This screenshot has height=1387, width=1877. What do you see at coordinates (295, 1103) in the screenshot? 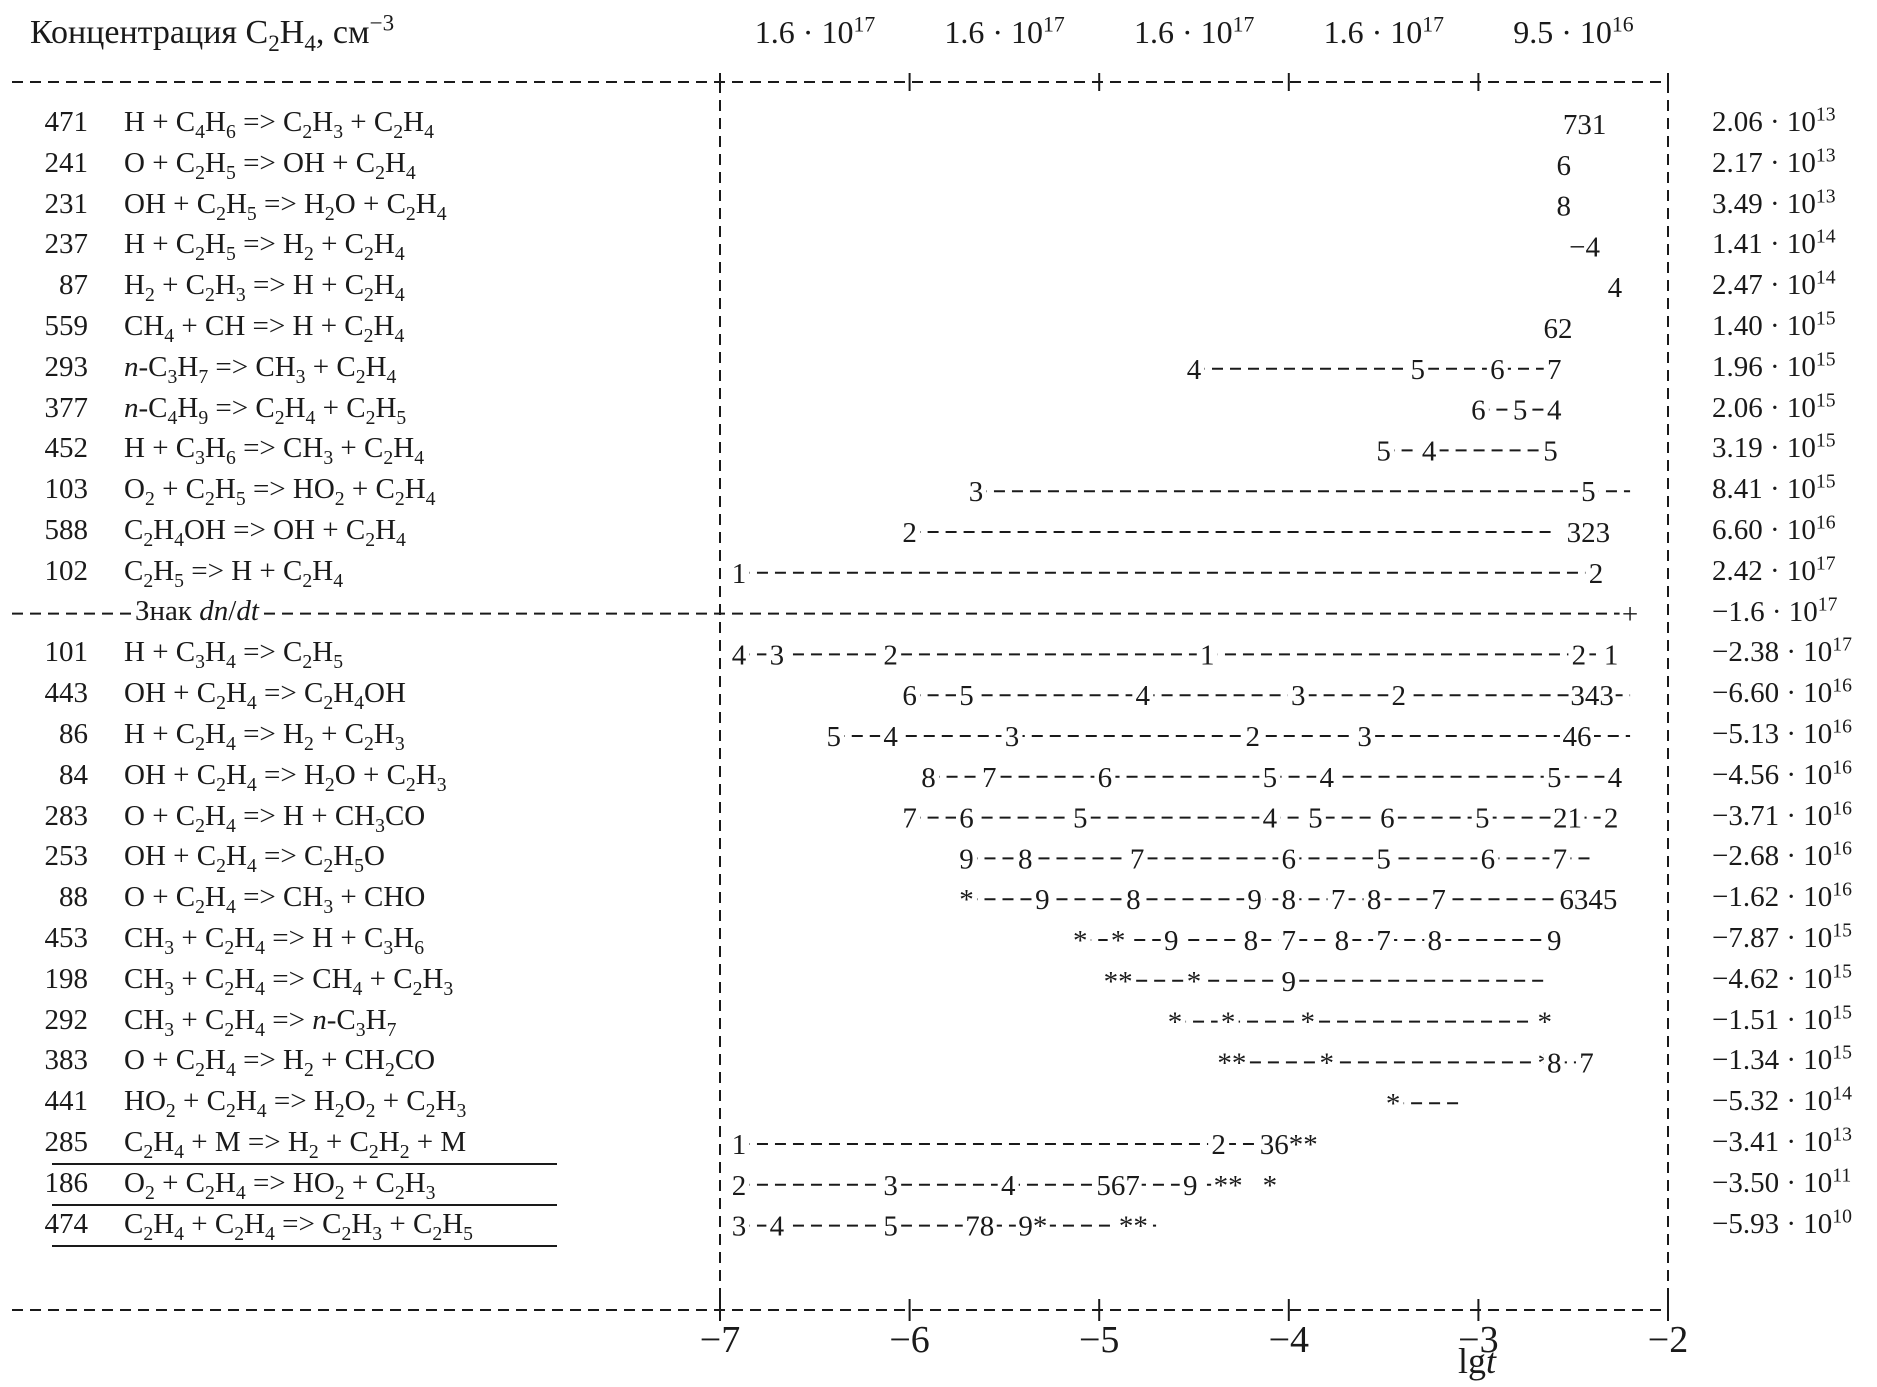
I see `reaction-equation: HO2 + C2H4 => H2O2 + C2H3` at bounding box center [295, 1103].